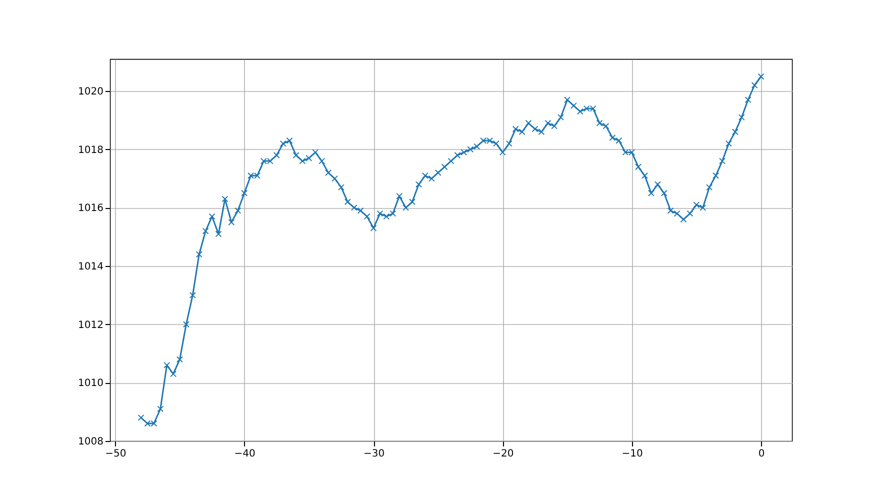 The width and height of the screenshot is (880, 495). I want to click on y-tick-label: 1016, so click(91, 208).